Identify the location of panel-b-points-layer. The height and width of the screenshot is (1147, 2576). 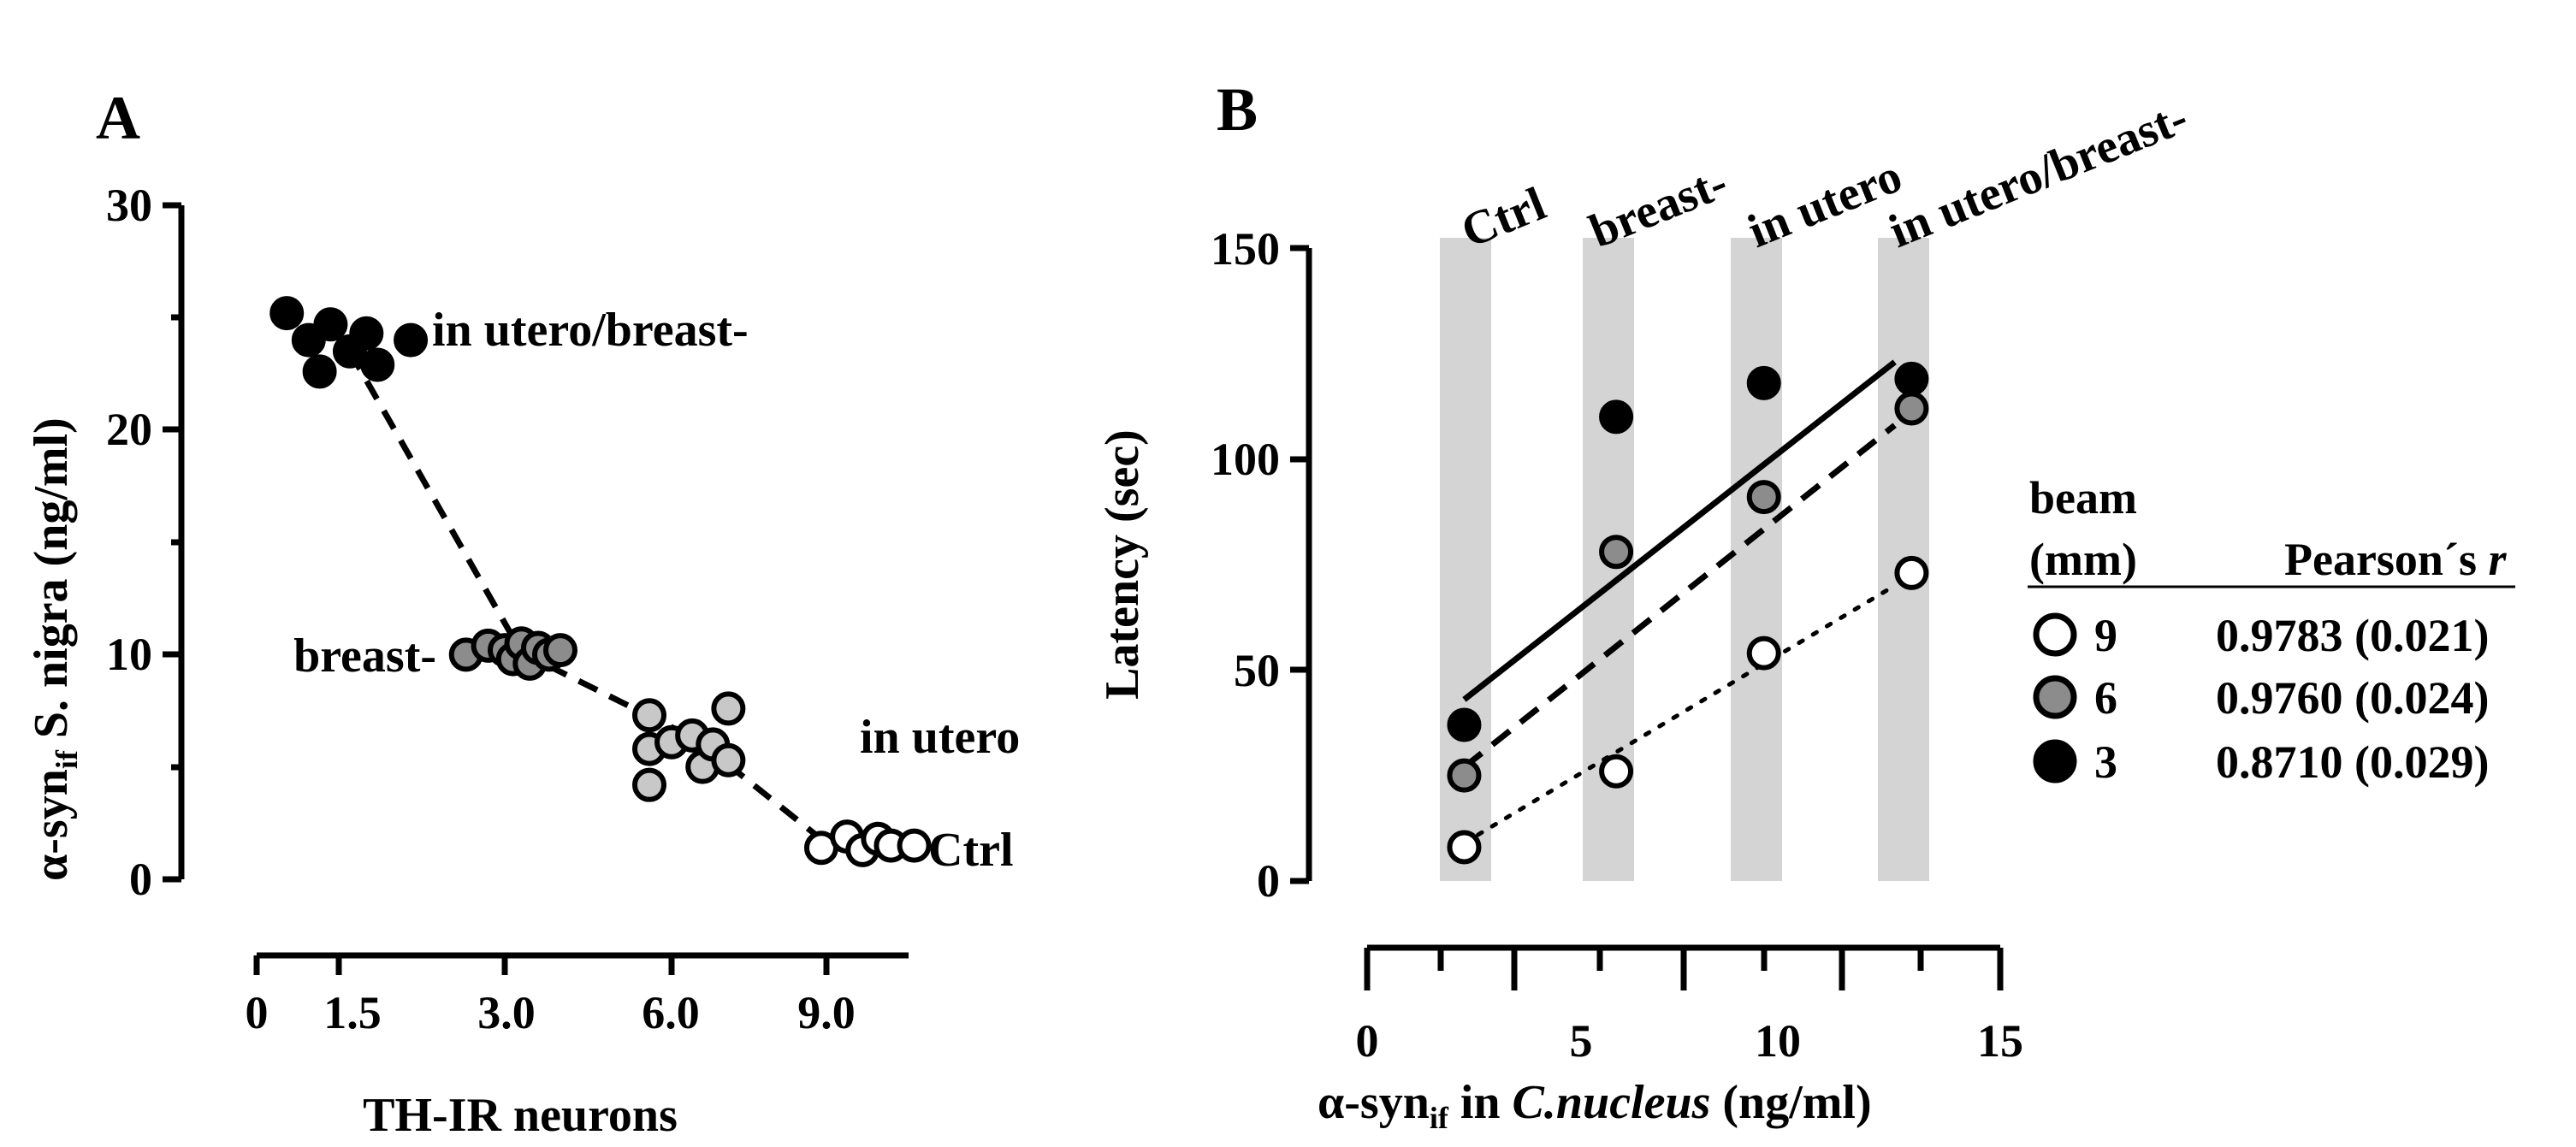
(1688, 613).